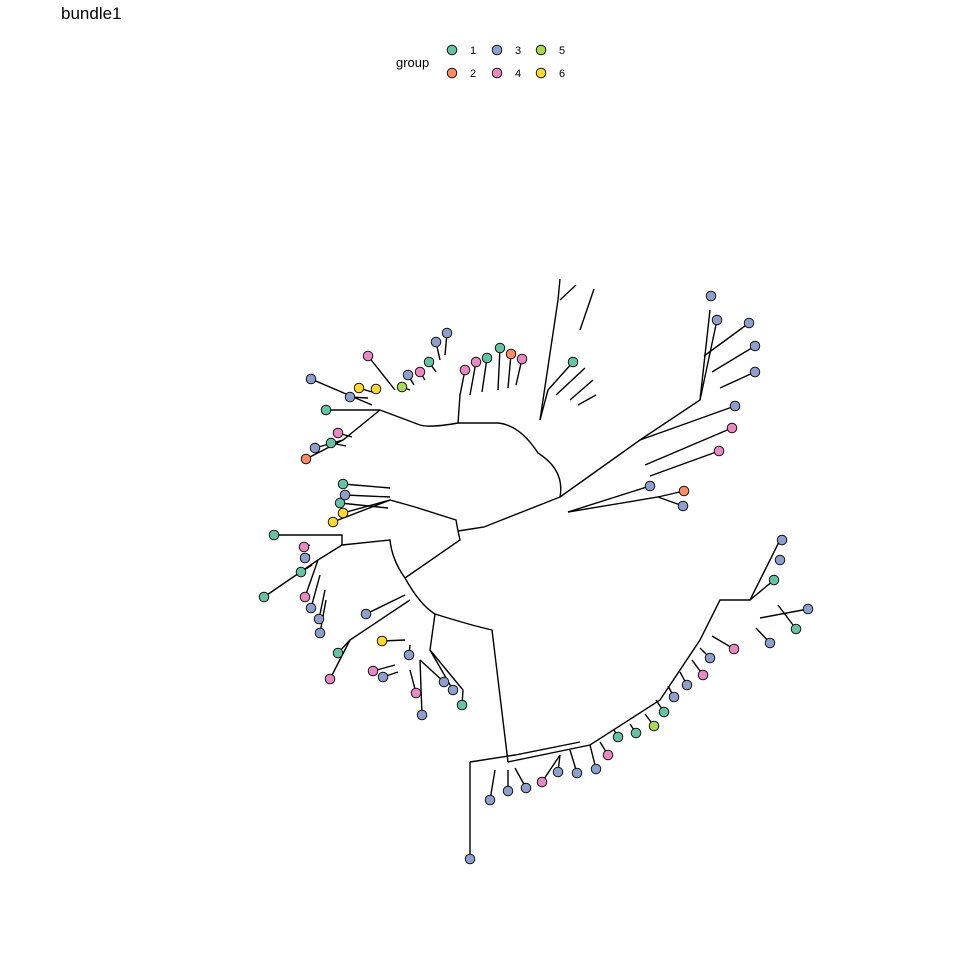 Image resolution: width=960 pixels, height=960 pixels. I want to click on legend-label-3: 3, so click(518, 51).